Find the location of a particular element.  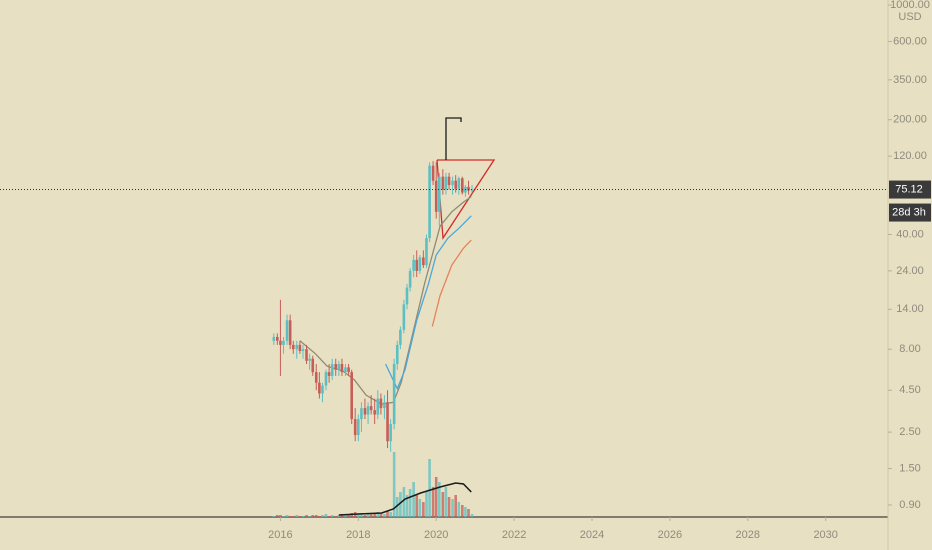

y-tick-label: 600.00 is located at coordinates (910, 41).